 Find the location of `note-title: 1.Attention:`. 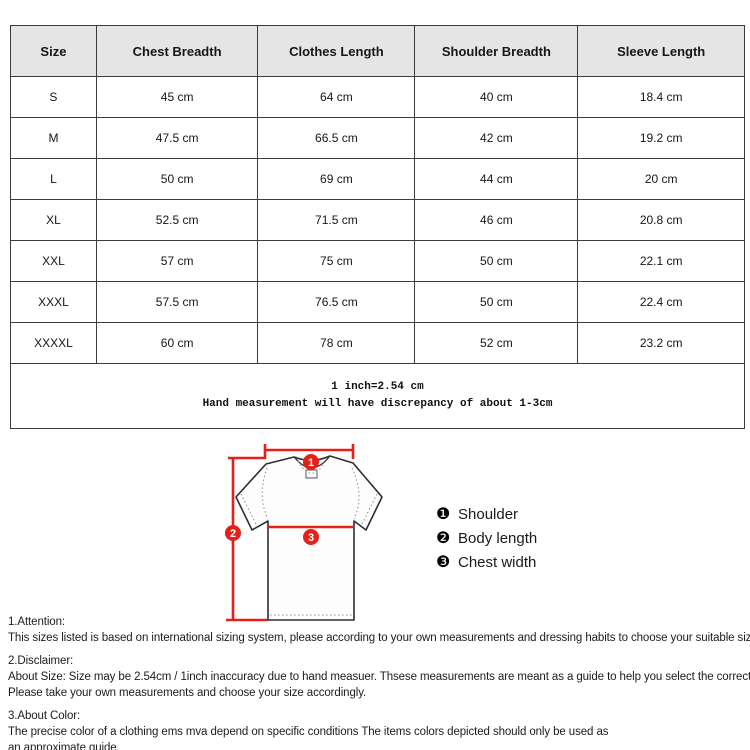

note-title: 1.Attention: is located at coordinates (36, 622).